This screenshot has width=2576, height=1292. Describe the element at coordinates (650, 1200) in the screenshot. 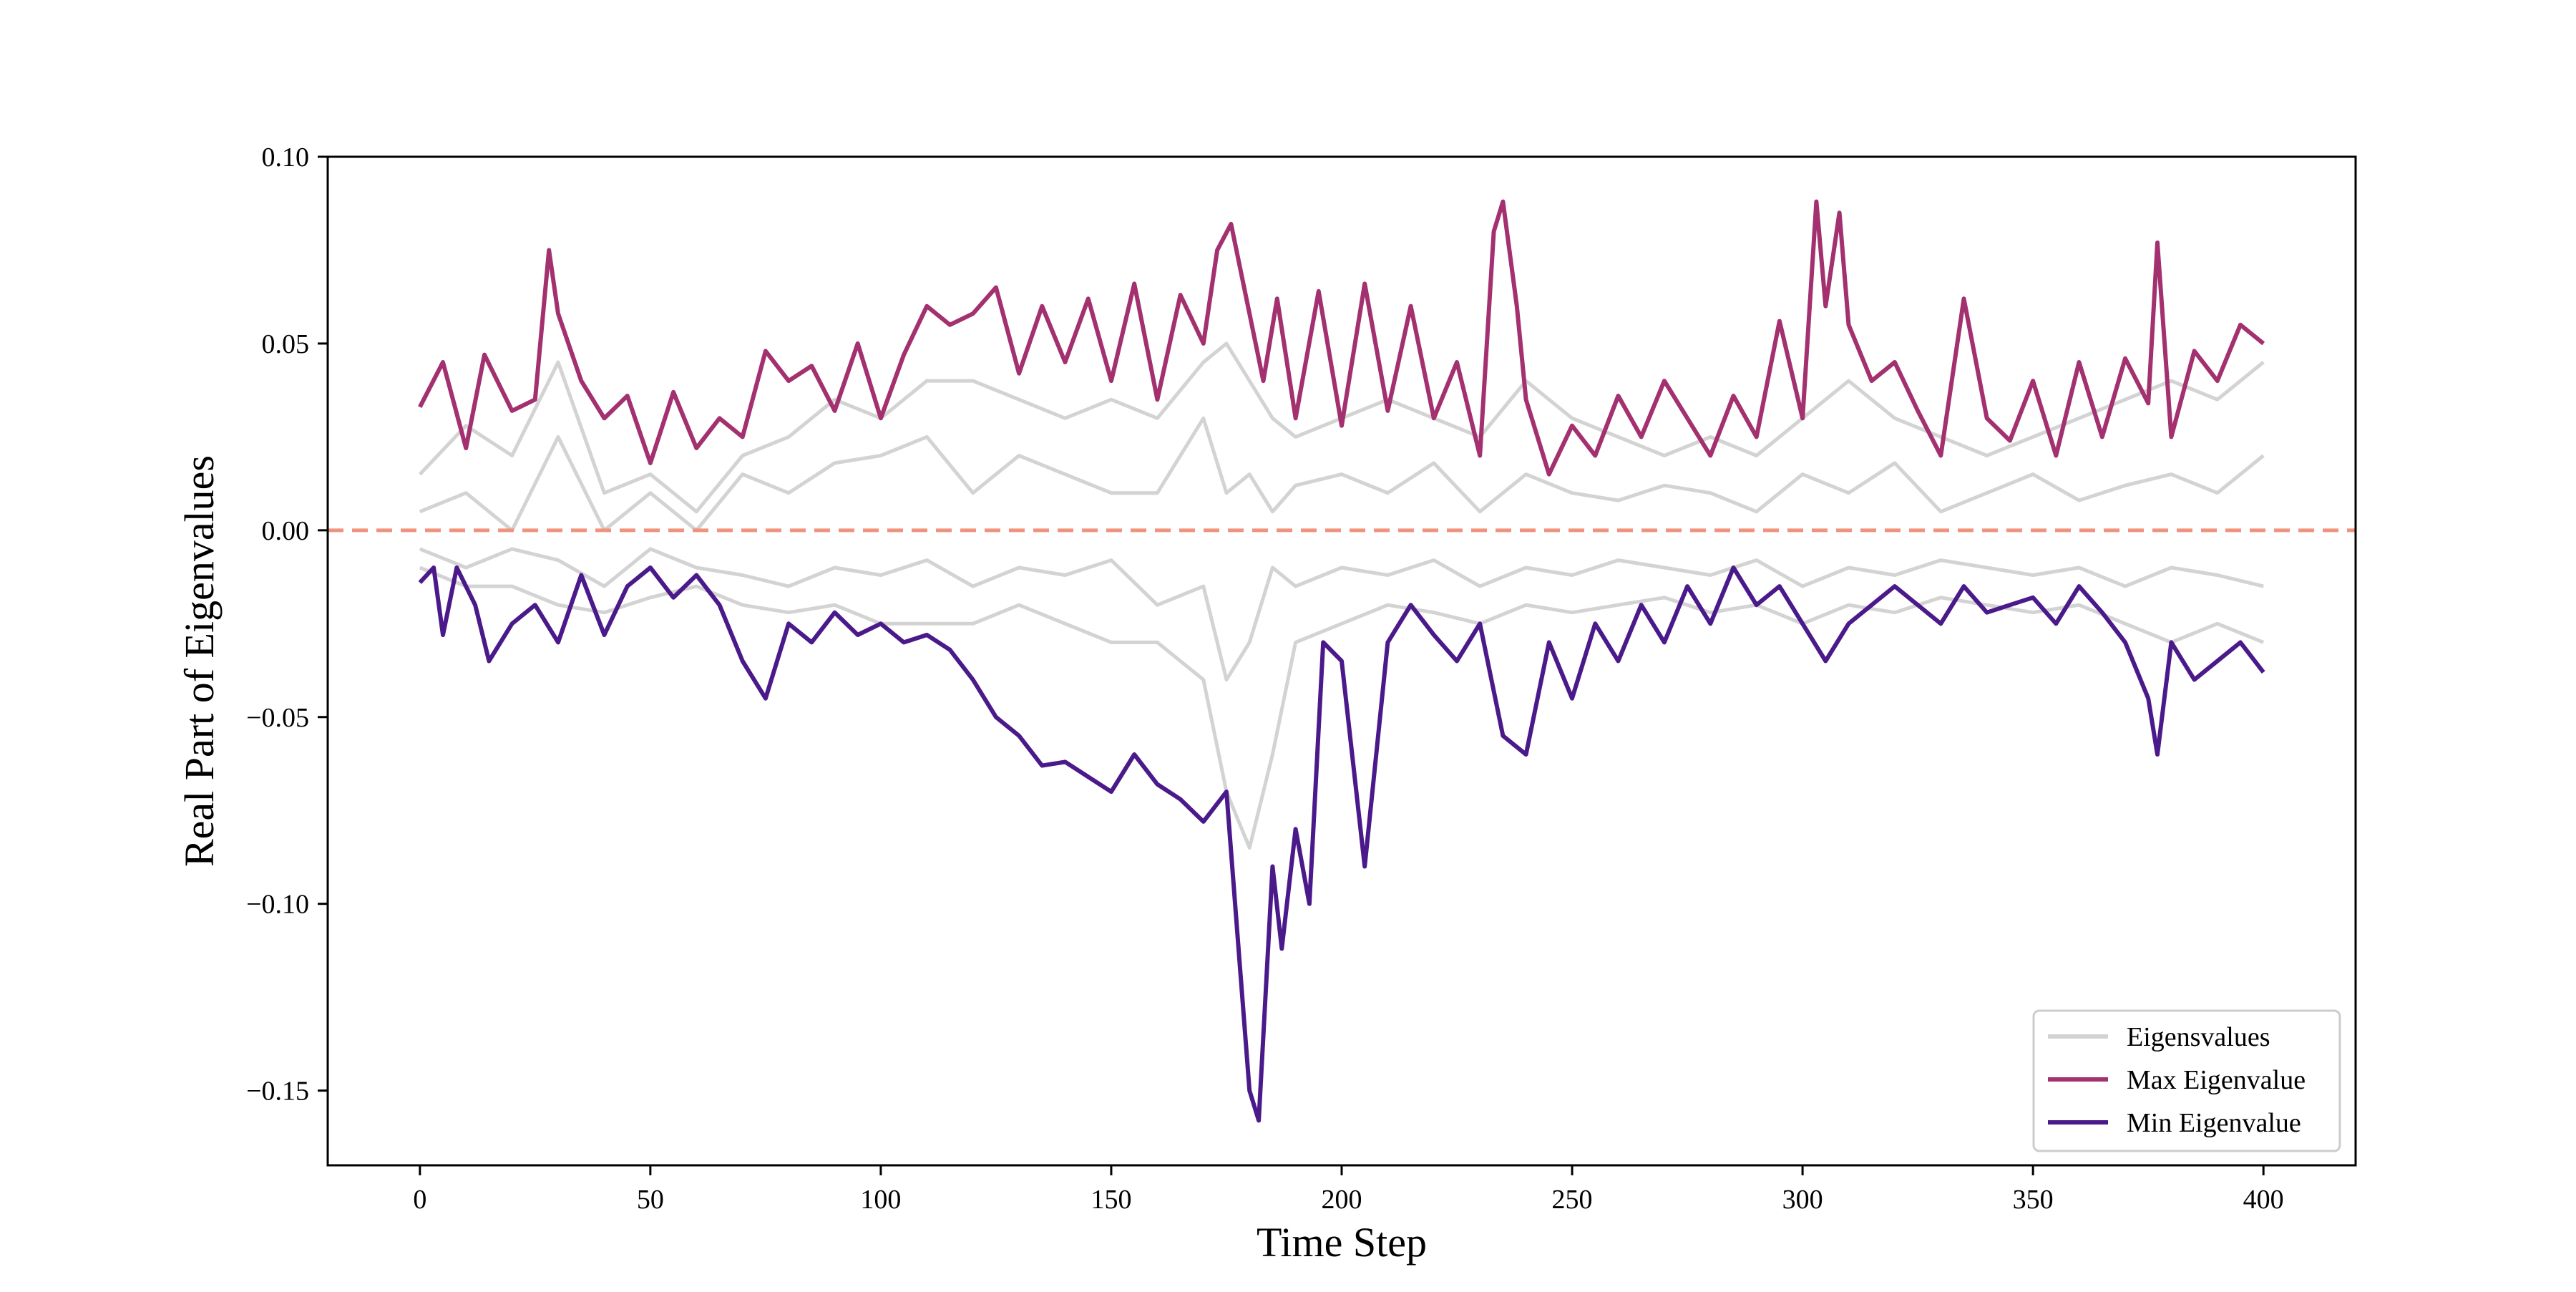

I see `x-tick-label: 50` at that location.